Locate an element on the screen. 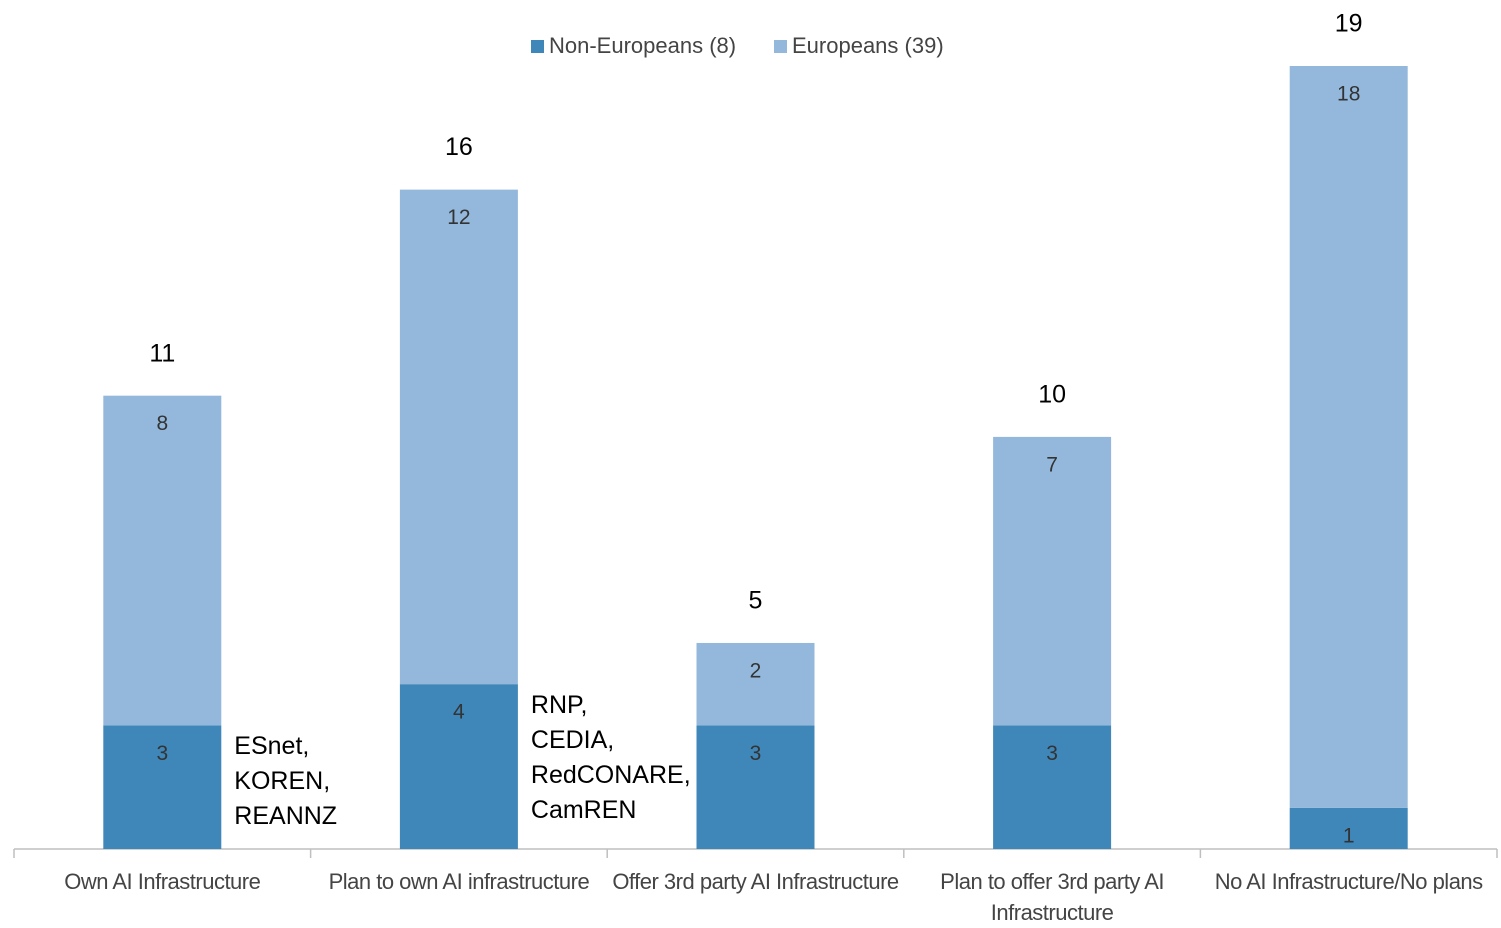  segment-label: 2 is located at coordinates (756, 670).